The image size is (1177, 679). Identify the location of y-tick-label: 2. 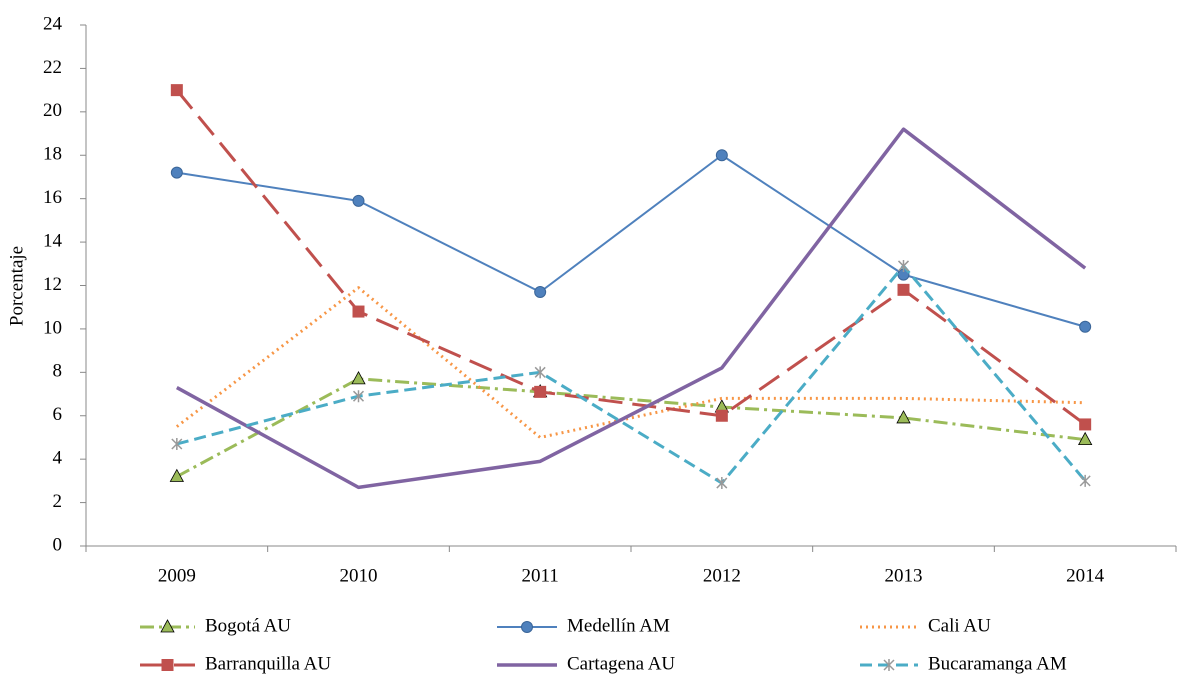
(58, 501).